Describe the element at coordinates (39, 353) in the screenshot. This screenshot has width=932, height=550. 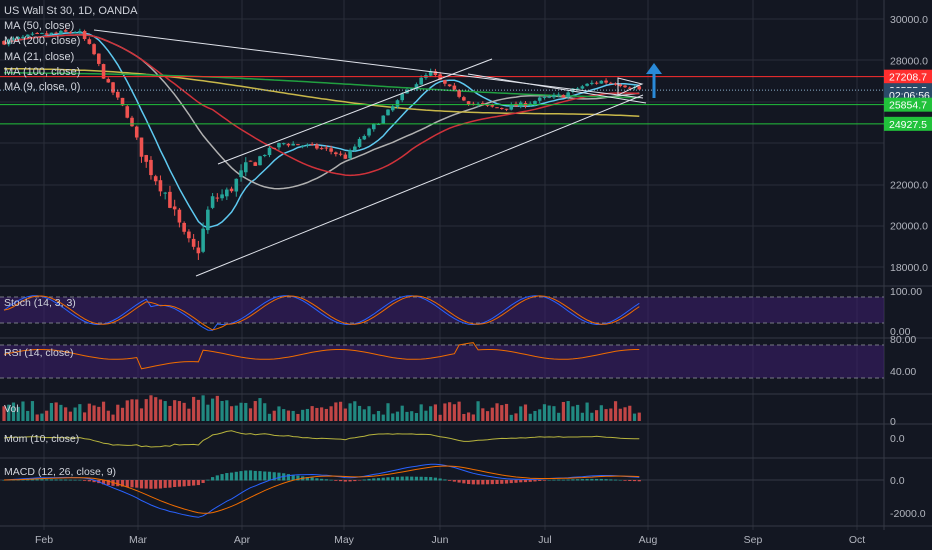
I see `rsi-label: RSI (14, close)` at that location.